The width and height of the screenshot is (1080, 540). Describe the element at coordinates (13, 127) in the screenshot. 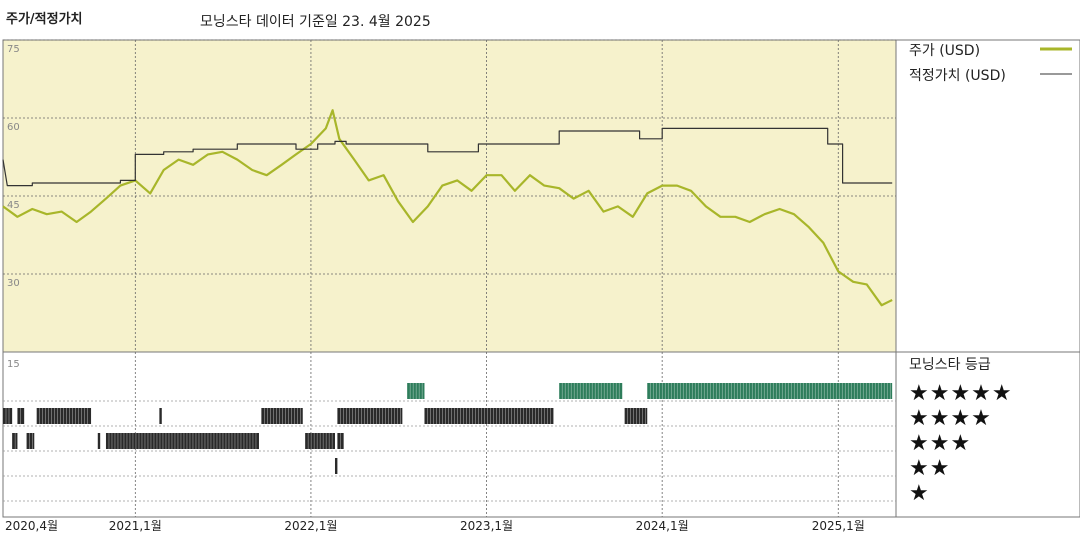

I see `y-tick-label: 60` at that location.